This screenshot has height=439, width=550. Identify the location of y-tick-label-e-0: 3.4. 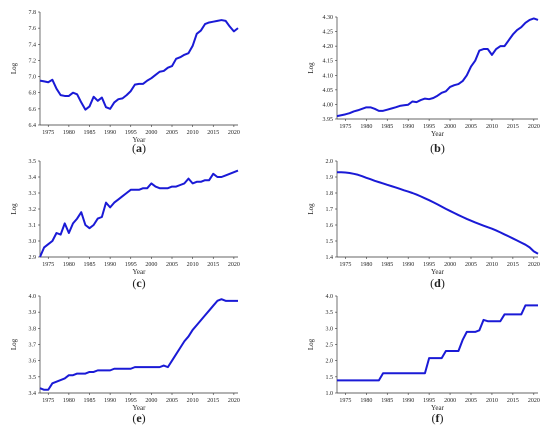
(33, 394).